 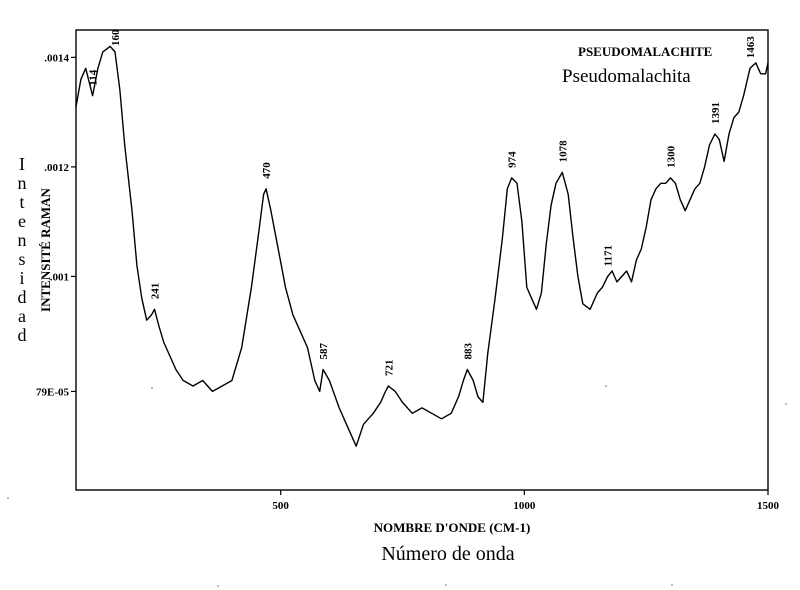 I want to click on peak-label: 974, so click(x=513, y=159).